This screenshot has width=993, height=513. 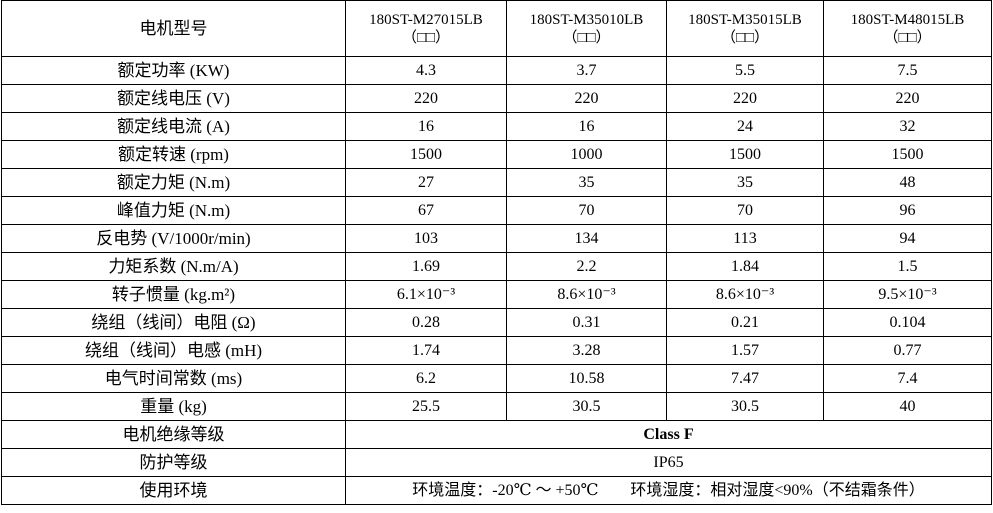 I want to click on span-cell: Class F, so click(x=668, y=434).